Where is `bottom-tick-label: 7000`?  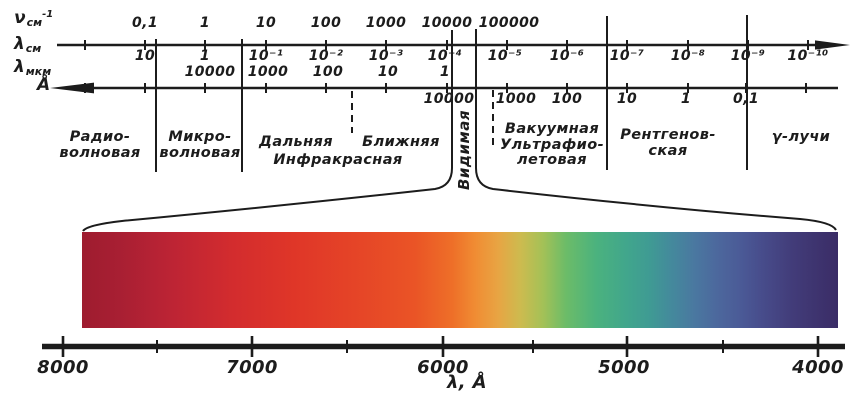 bottom-tick-label: 7000 is located at coordinates (252, 367).